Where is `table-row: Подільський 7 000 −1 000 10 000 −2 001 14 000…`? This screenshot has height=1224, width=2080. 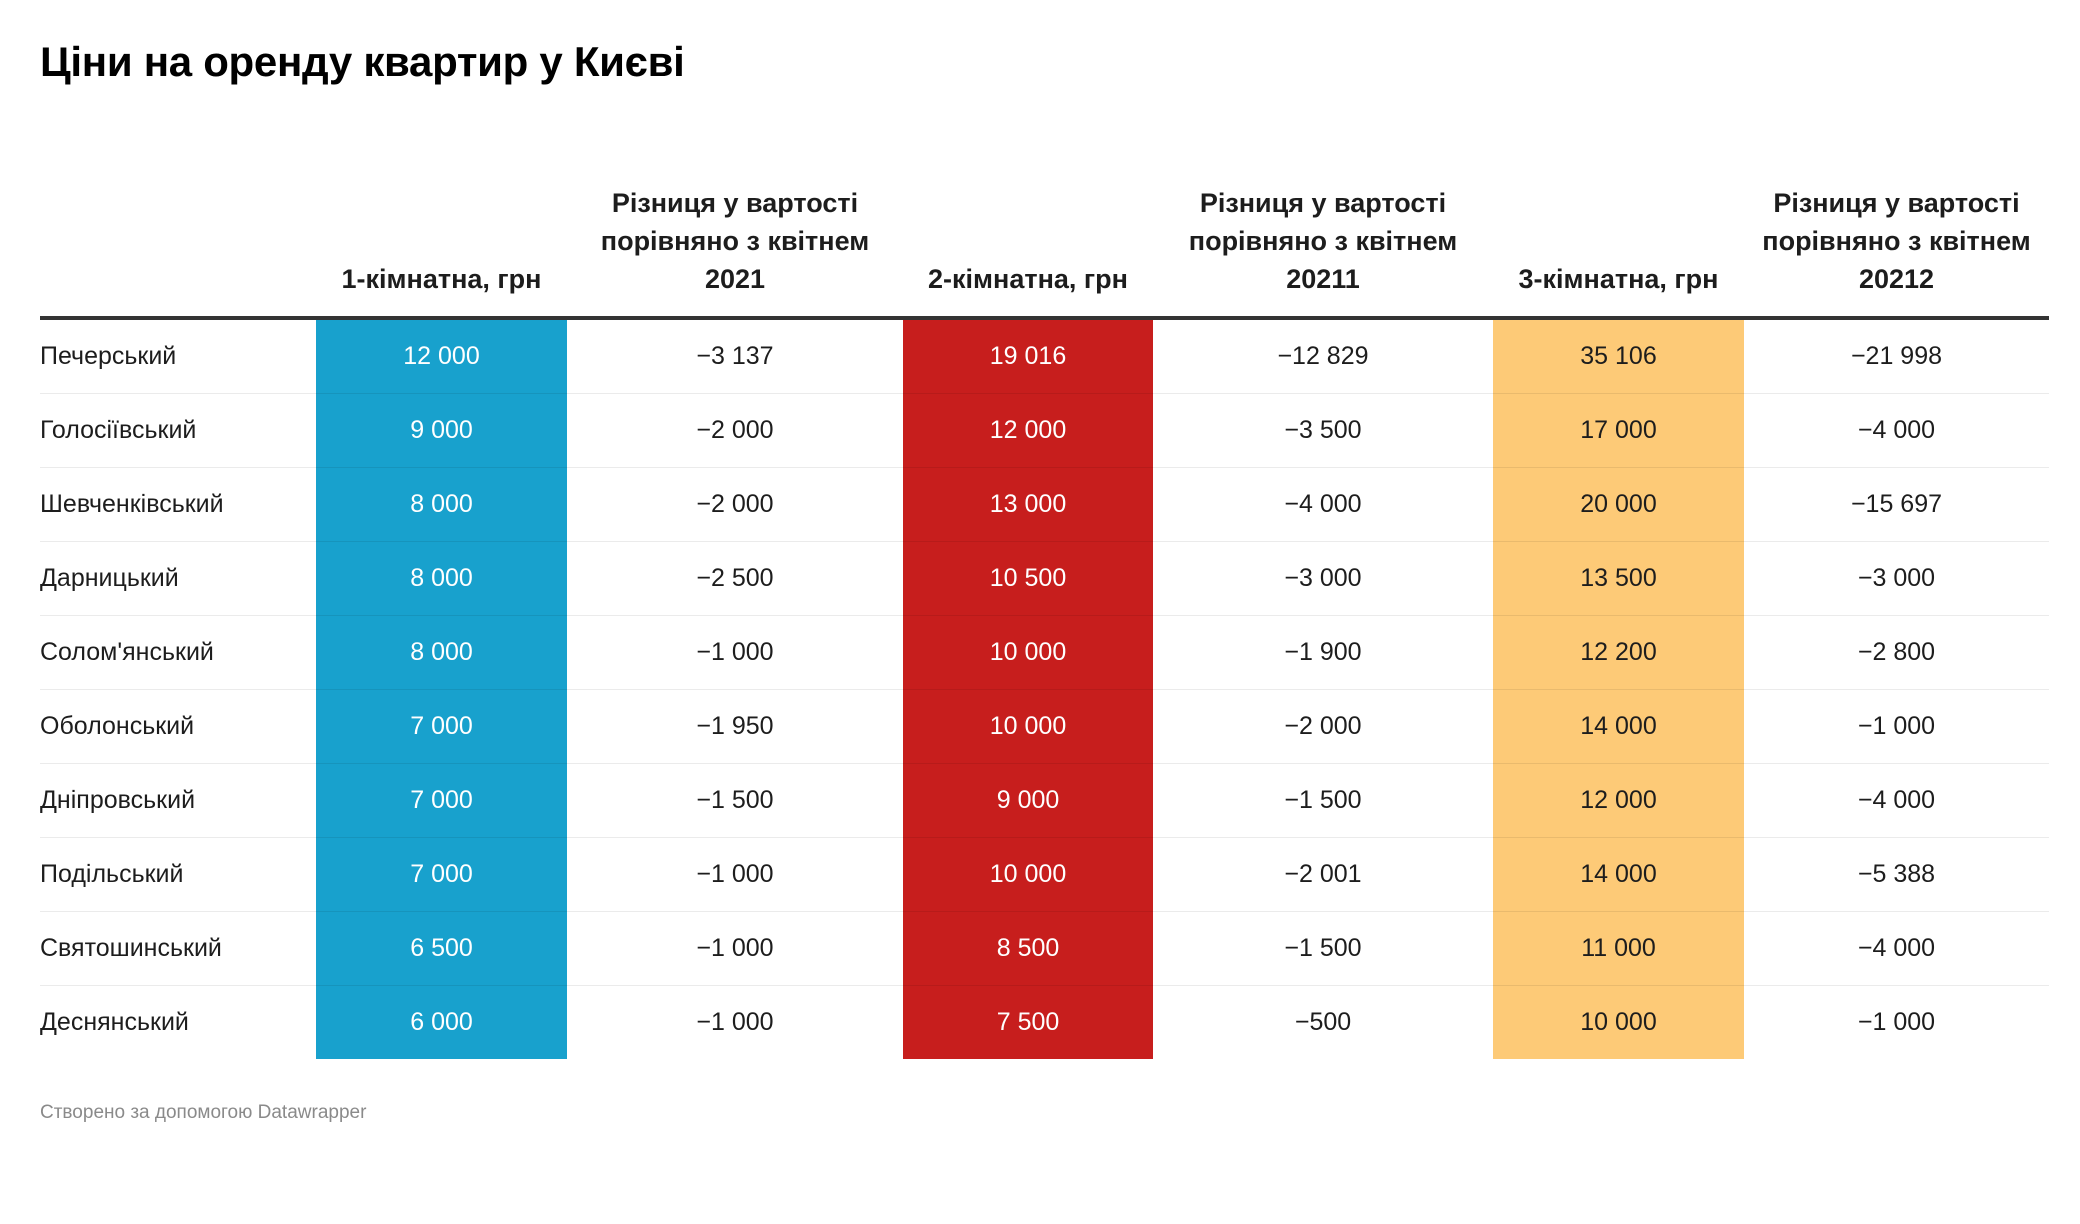
table-row: Подільський 7 000 −1 000 10 000 −2 001 14 000… is located at coordinates (1044, 874).